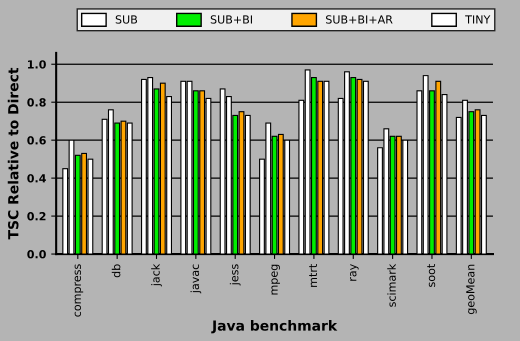  I want to click on x-tick-label: db, so click(116, 271).